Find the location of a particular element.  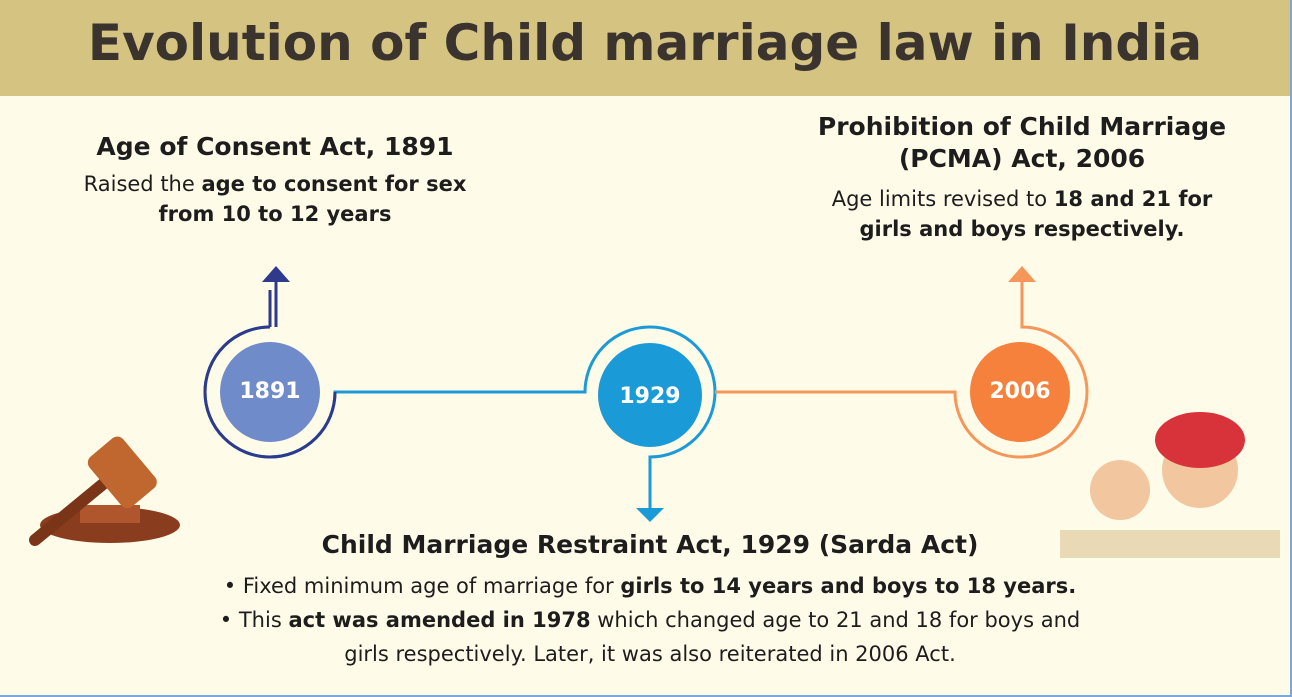

node-year: 2006 is located at coordinates (1019, 391).